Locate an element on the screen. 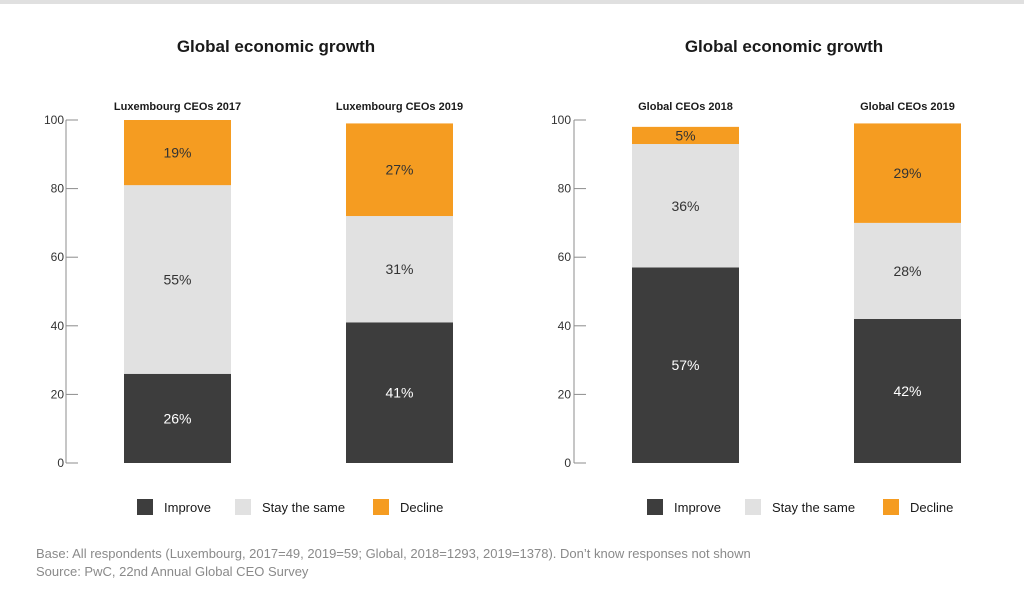 This screenshot has width=1024, height=598. data-label-improve: 42% is located at coordinates (907, 391).